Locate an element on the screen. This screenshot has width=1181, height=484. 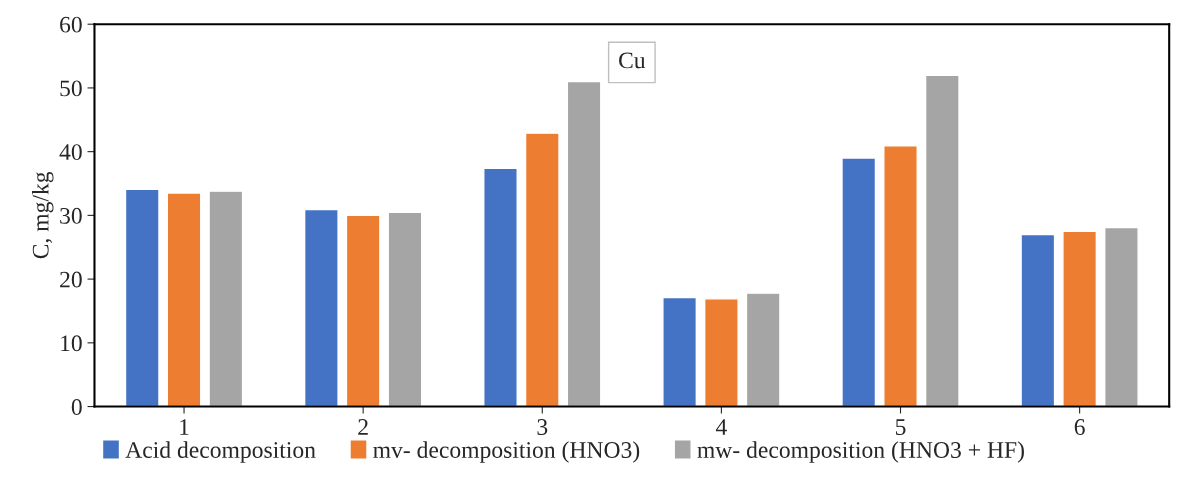
x-tick-label: 5 is located at coordinates (900, 427).